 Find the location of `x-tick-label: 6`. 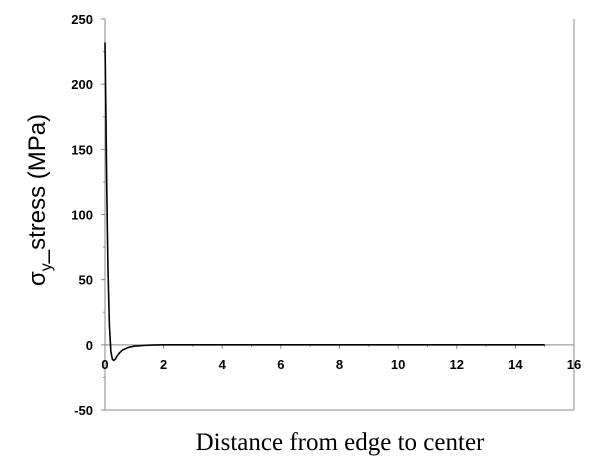

x-tick-label: 6 is located at coordinates (280, 364).